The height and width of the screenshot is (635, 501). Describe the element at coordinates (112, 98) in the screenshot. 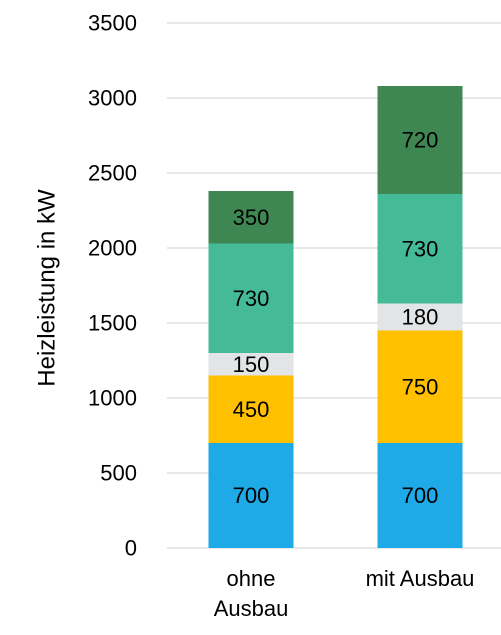

I see `y-tick-label: 3000` at that location.